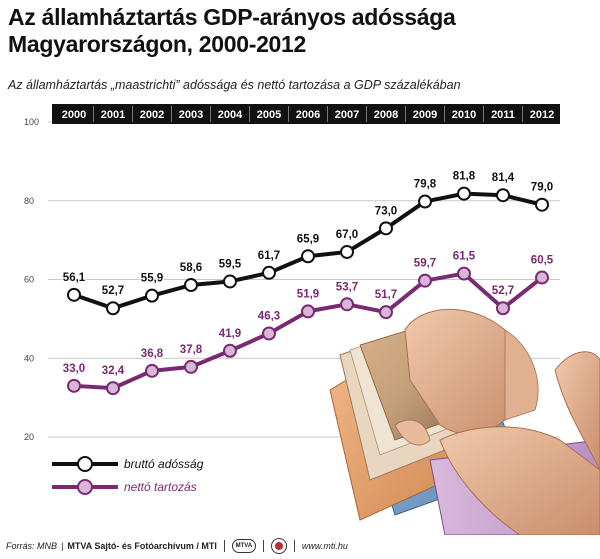 The image size is (600, 559). Describe the element at coordinates (542, 115) in the screenshot. I see `x-tick-label: 2012` at that location.